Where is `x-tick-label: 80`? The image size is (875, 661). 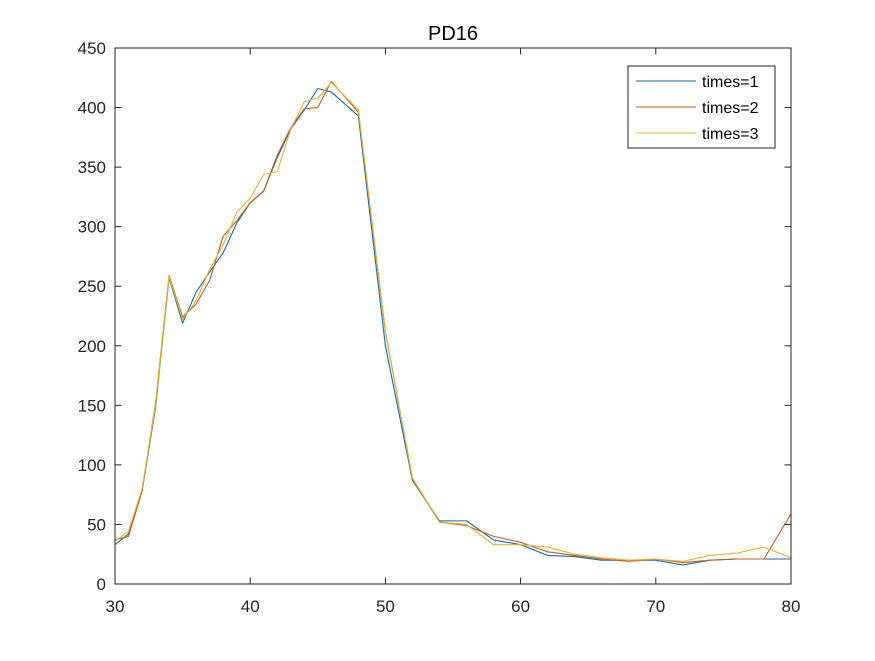 x-tick-label: 80 is located at coordinates (791, 606).